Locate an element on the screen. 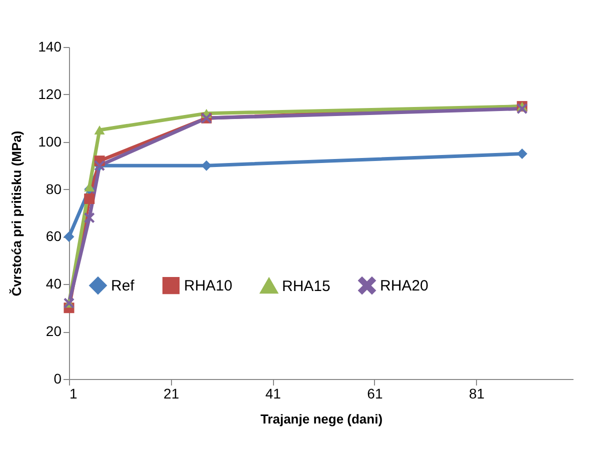 The width and height of the screenshot is (598, 450). y-tick-label: 100 is located at coordinates (50, 141).